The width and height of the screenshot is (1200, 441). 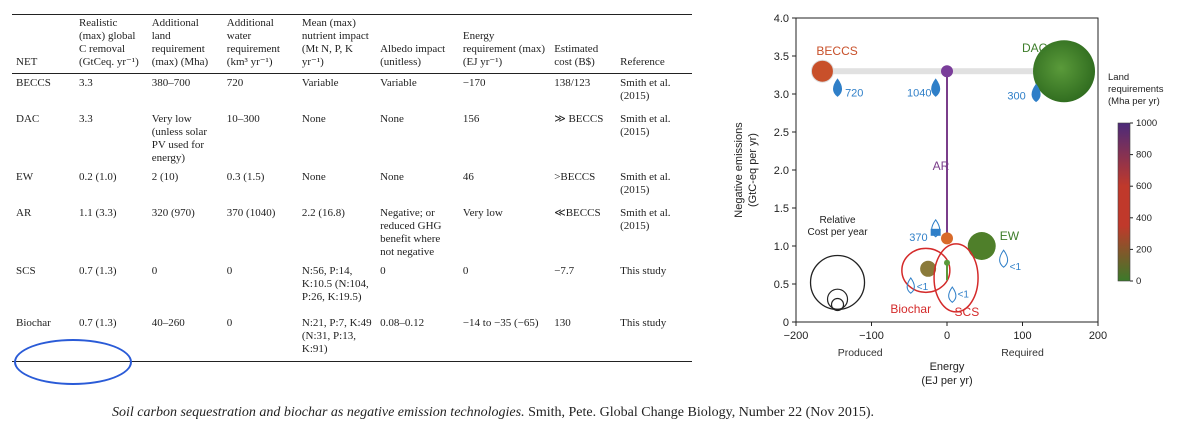 What do you see at coordinates (822, 71) in the screenshot?
I see `point-beccs` at bounding box center [822, 71].